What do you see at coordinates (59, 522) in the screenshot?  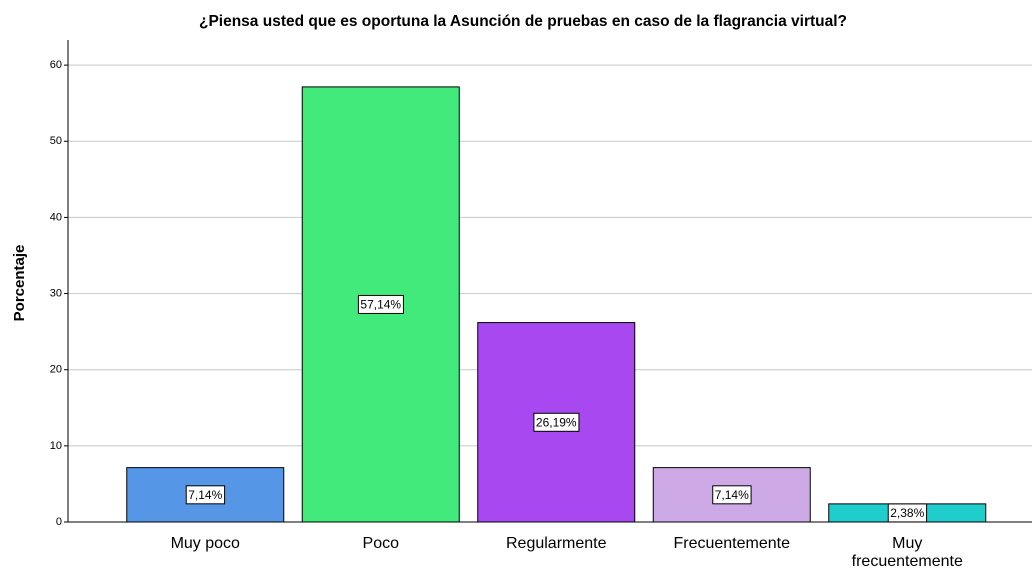 I see `y-tick-label: 0` at bounding box center [59, 522].